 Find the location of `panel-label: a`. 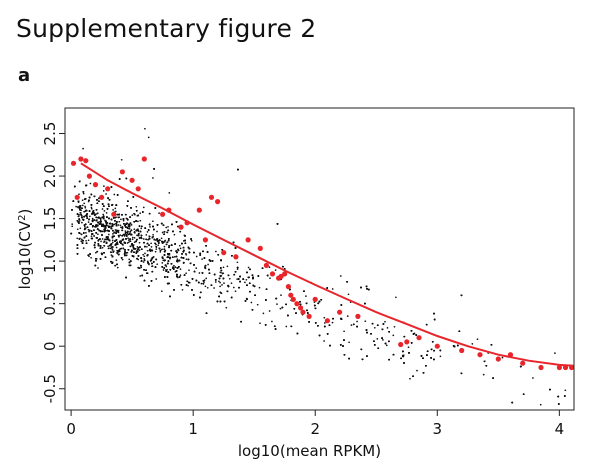

panel-label: a is located at coordinates (24, 75).